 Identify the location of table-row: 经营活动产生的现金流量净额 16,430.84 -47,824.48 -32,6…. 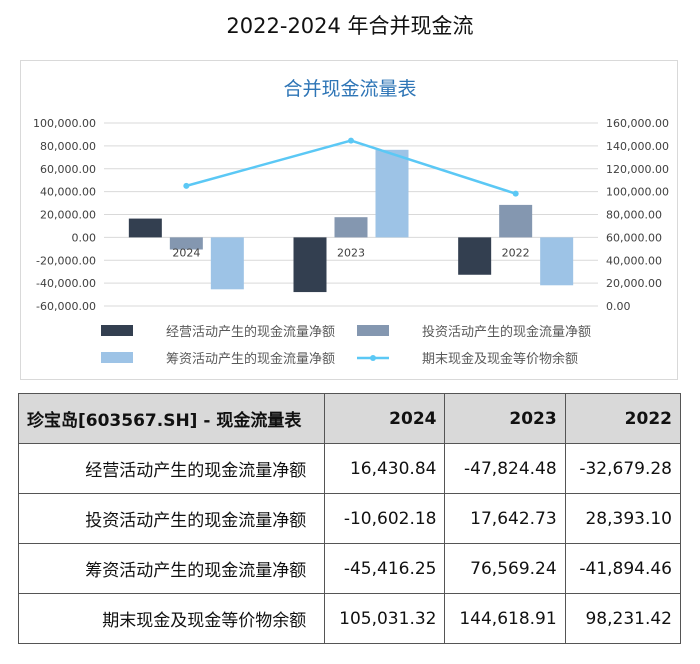
(349, 468).